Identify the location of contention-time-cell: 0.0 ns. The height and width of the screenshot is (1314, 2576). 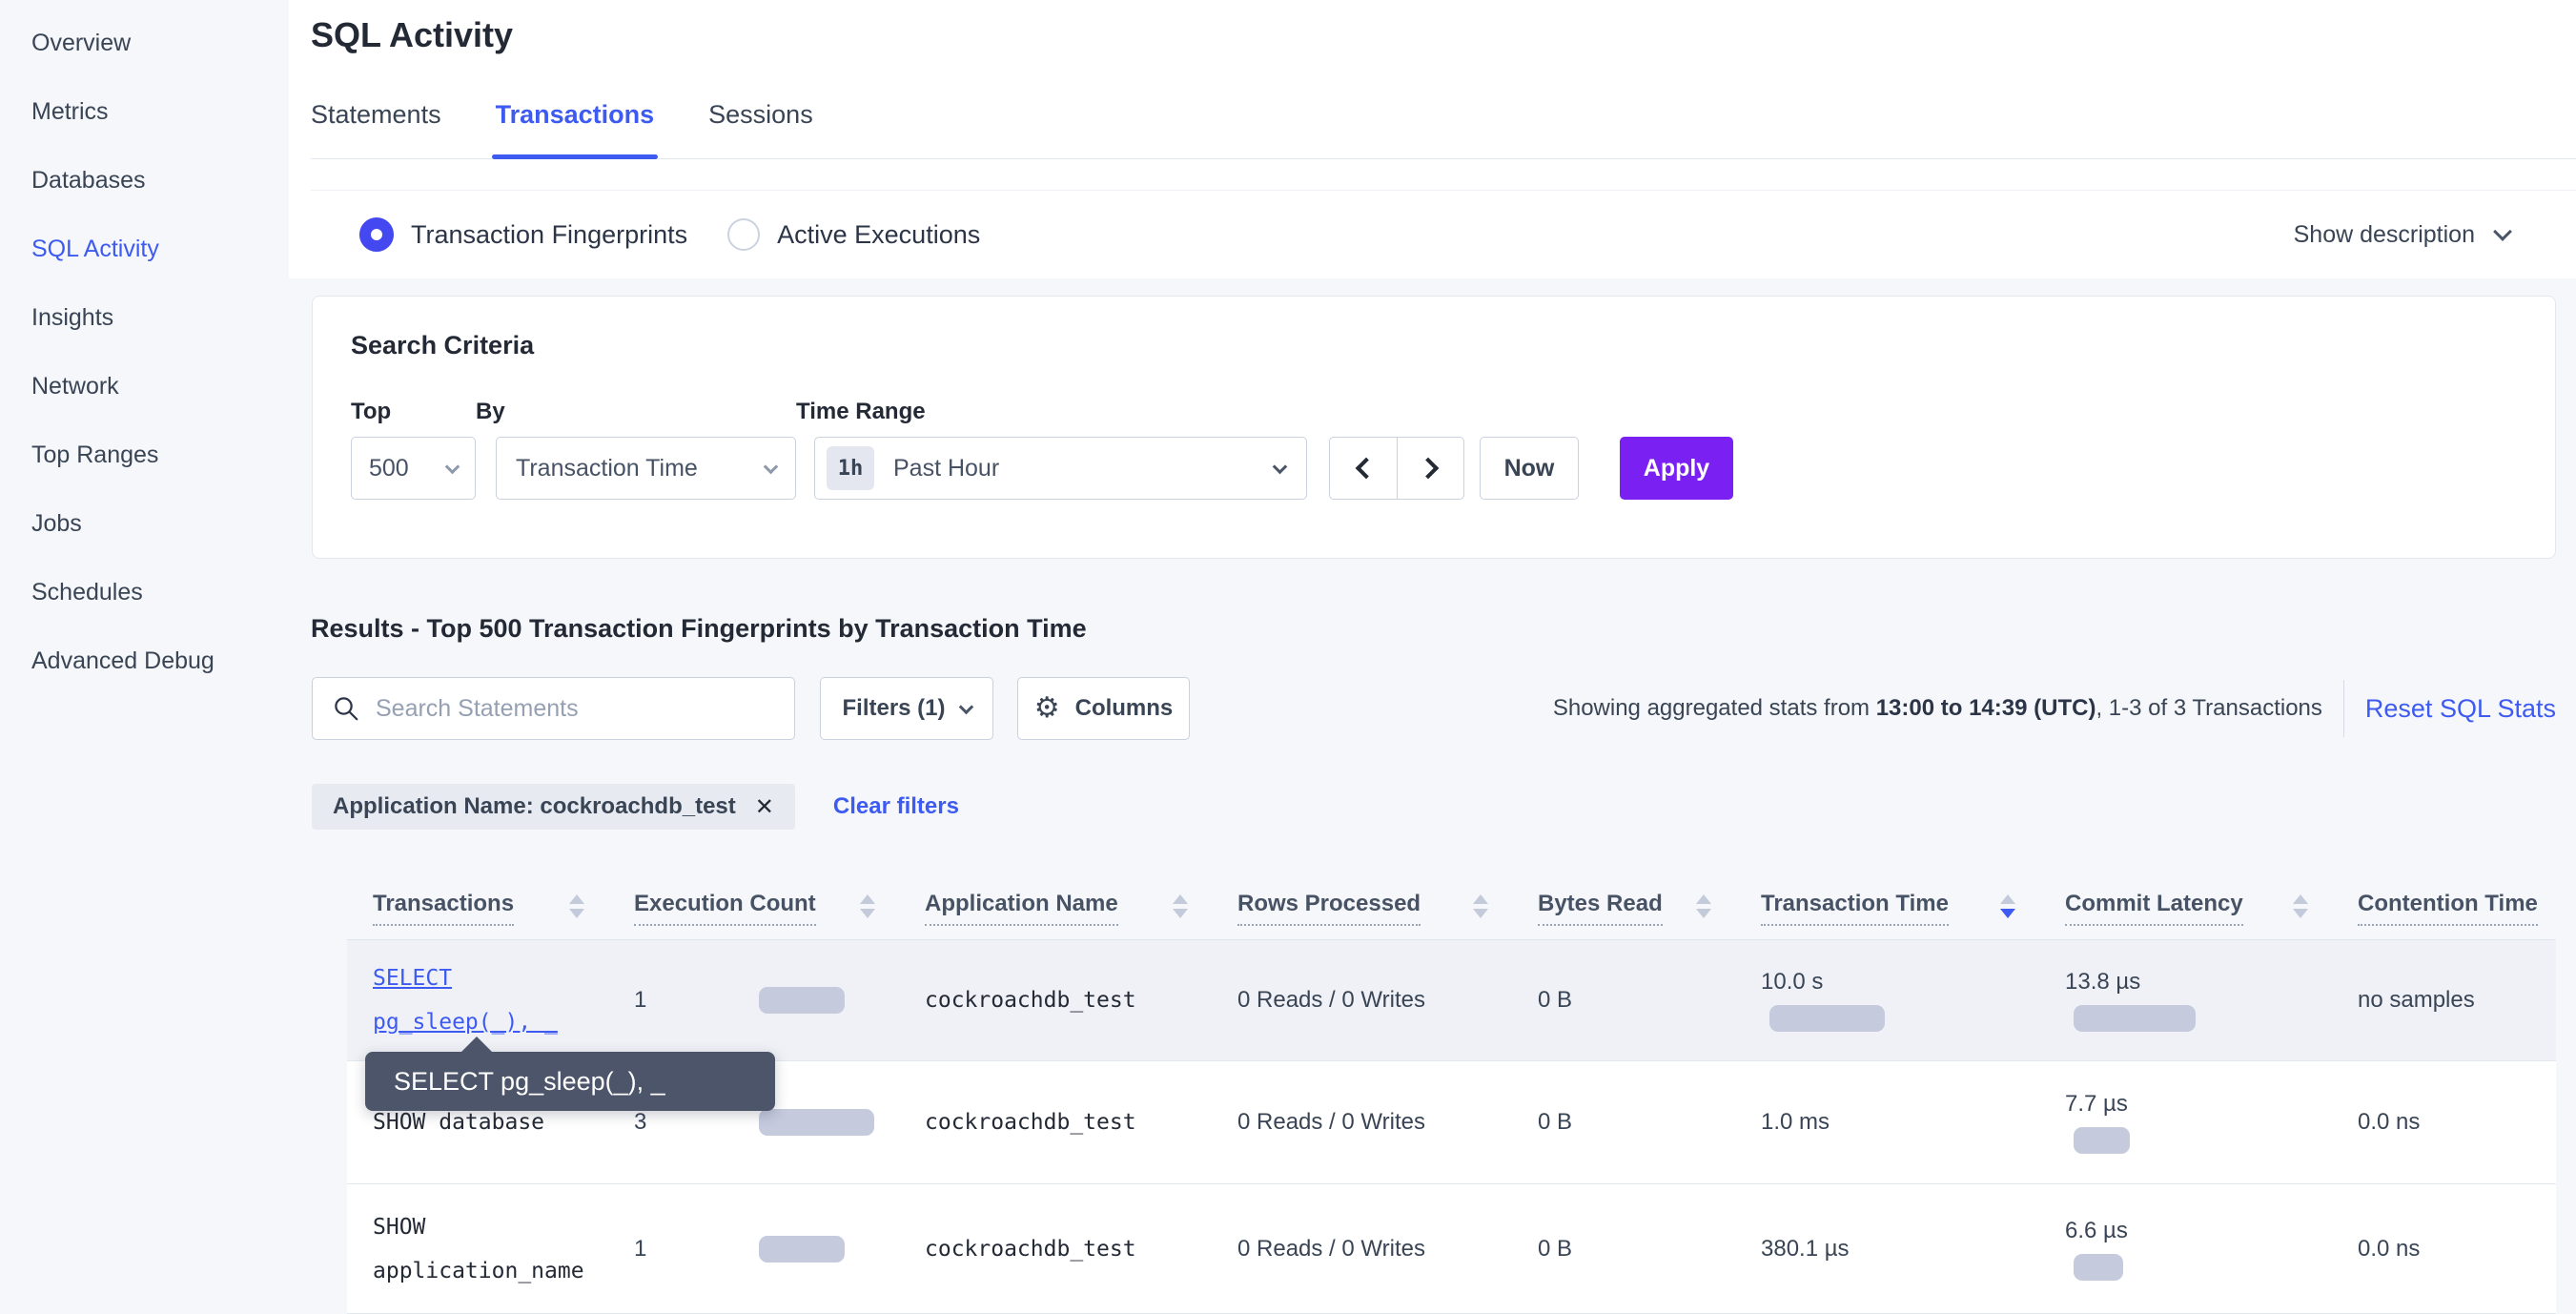
(2389, 1248).